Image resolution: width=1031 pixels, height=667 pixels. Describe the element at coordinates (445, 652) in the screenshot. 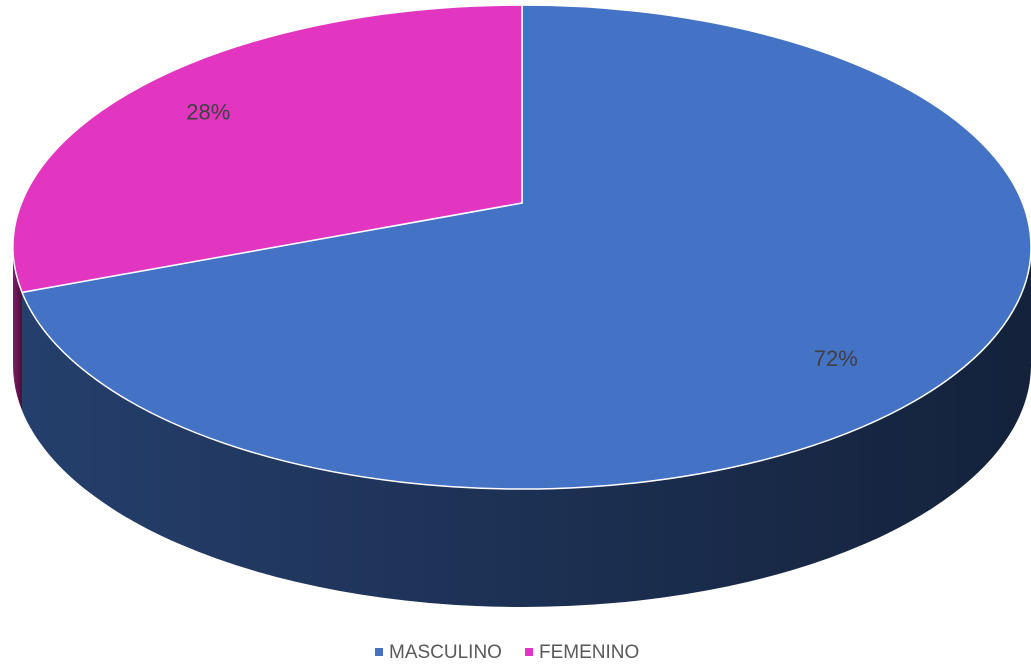

I see `legend-label: MASCULINO` at that location.